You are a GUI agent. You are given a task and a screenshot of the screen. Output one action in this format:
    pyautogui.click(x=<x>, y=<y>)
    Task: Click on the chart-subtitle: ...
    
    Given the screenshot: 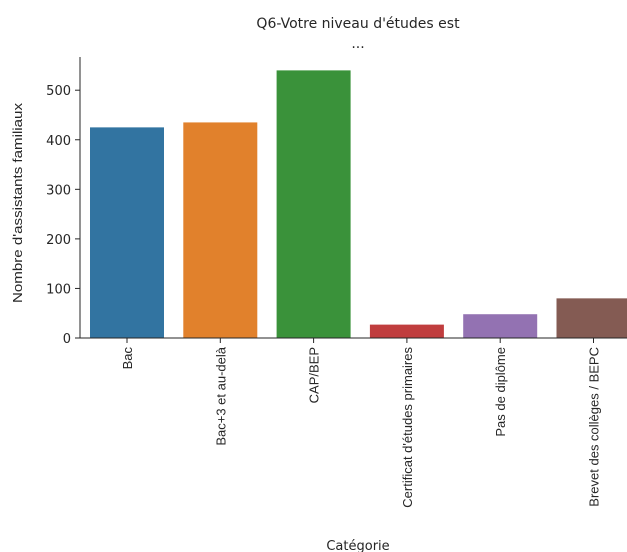 What is the action you would take?
    pyautogui.click(x=357, y=44)
    